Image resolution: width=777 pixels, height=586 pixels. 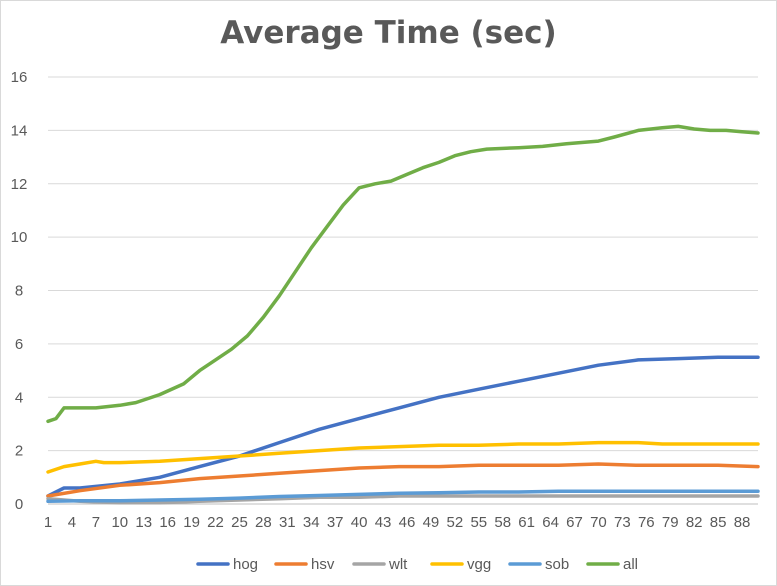 What do you see at coordinates (143, 522) in the screenshot?
I see `x-tick-label: 13` at bounding box center [143, 522].